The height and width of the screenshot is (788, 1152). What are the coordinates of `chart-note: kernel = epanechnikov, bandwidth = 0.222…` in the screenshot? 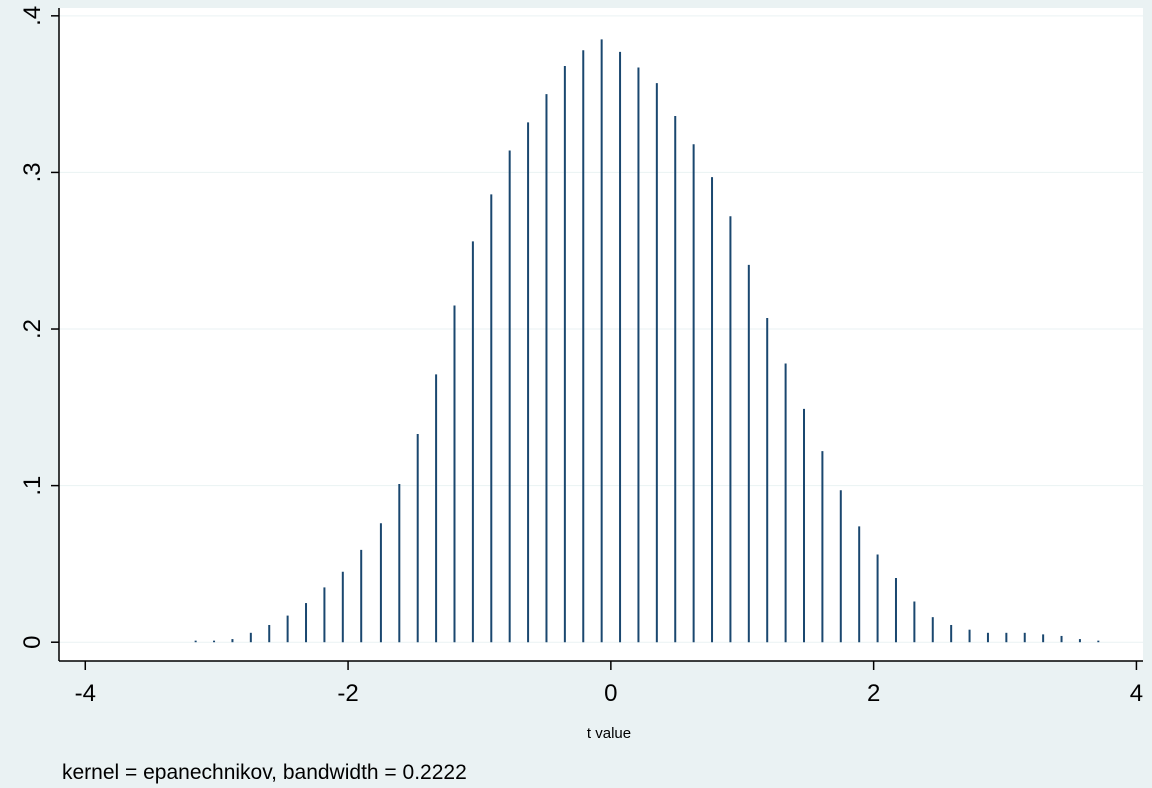 It's located at (264, 772).